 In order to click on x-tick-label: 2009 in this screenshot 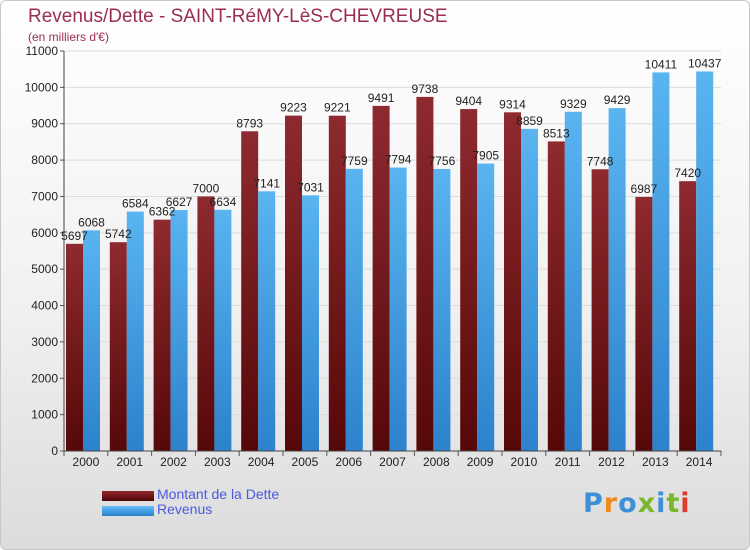, I will do `click(480, 462)`.